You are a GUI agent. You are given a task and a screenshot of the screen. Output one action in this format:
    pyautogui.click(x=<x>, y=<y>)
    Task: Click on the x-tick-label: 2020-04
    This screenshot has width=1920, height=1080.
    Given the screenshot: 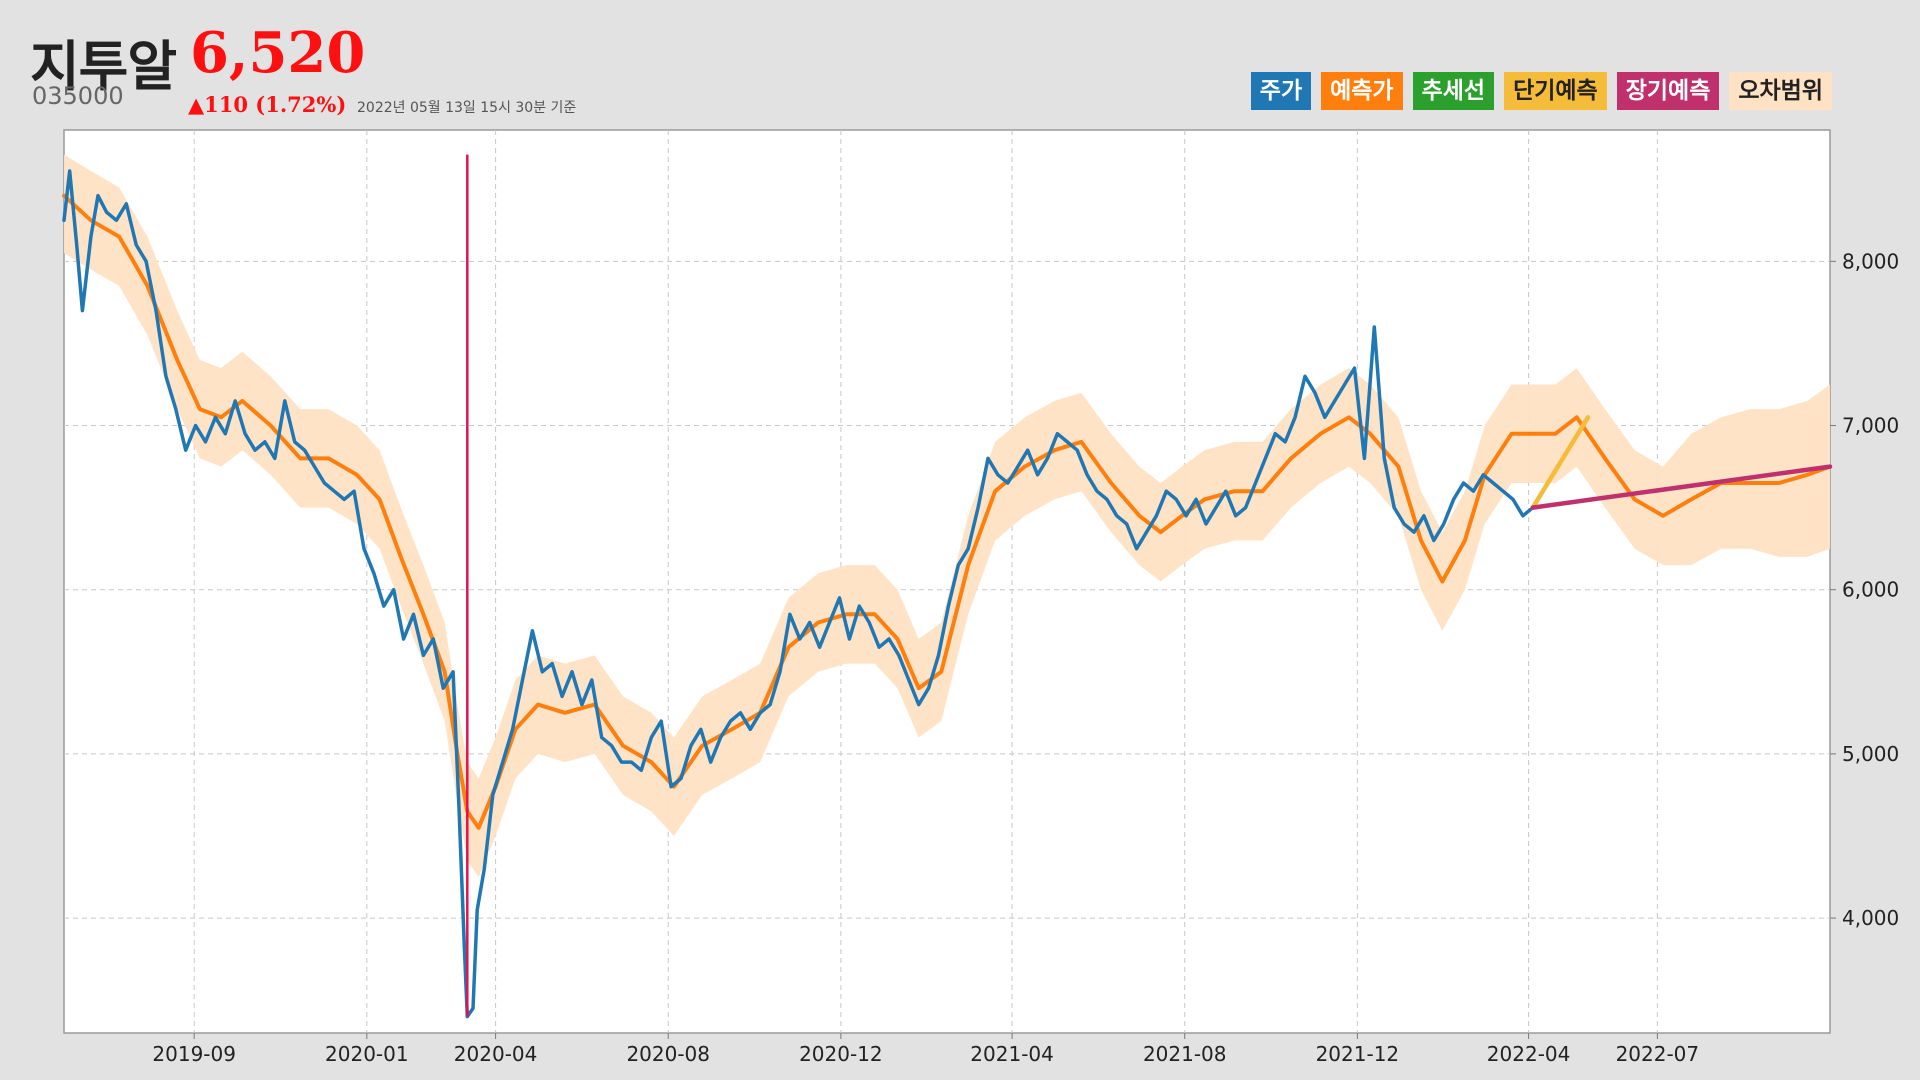 What is the action you would take?
    pyautogui.click(x=496, y=1054)
    